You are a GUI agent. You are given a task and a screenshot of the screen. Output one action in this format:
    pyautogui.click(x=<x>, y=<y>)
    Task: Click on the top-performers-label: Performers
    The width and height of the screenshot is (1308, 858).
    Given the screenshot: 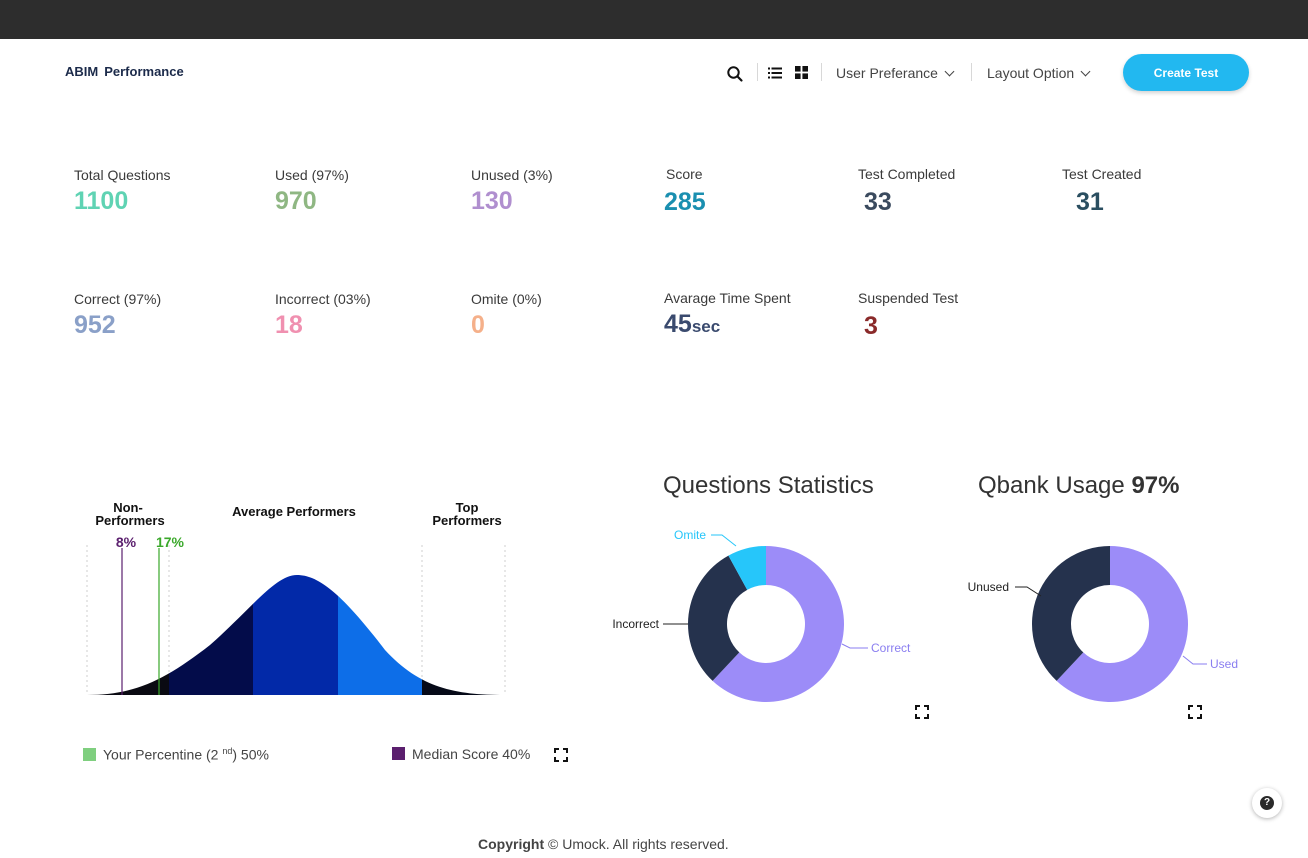 What is the action you would take?
    pyautogui.click(x=466, y=520)
    